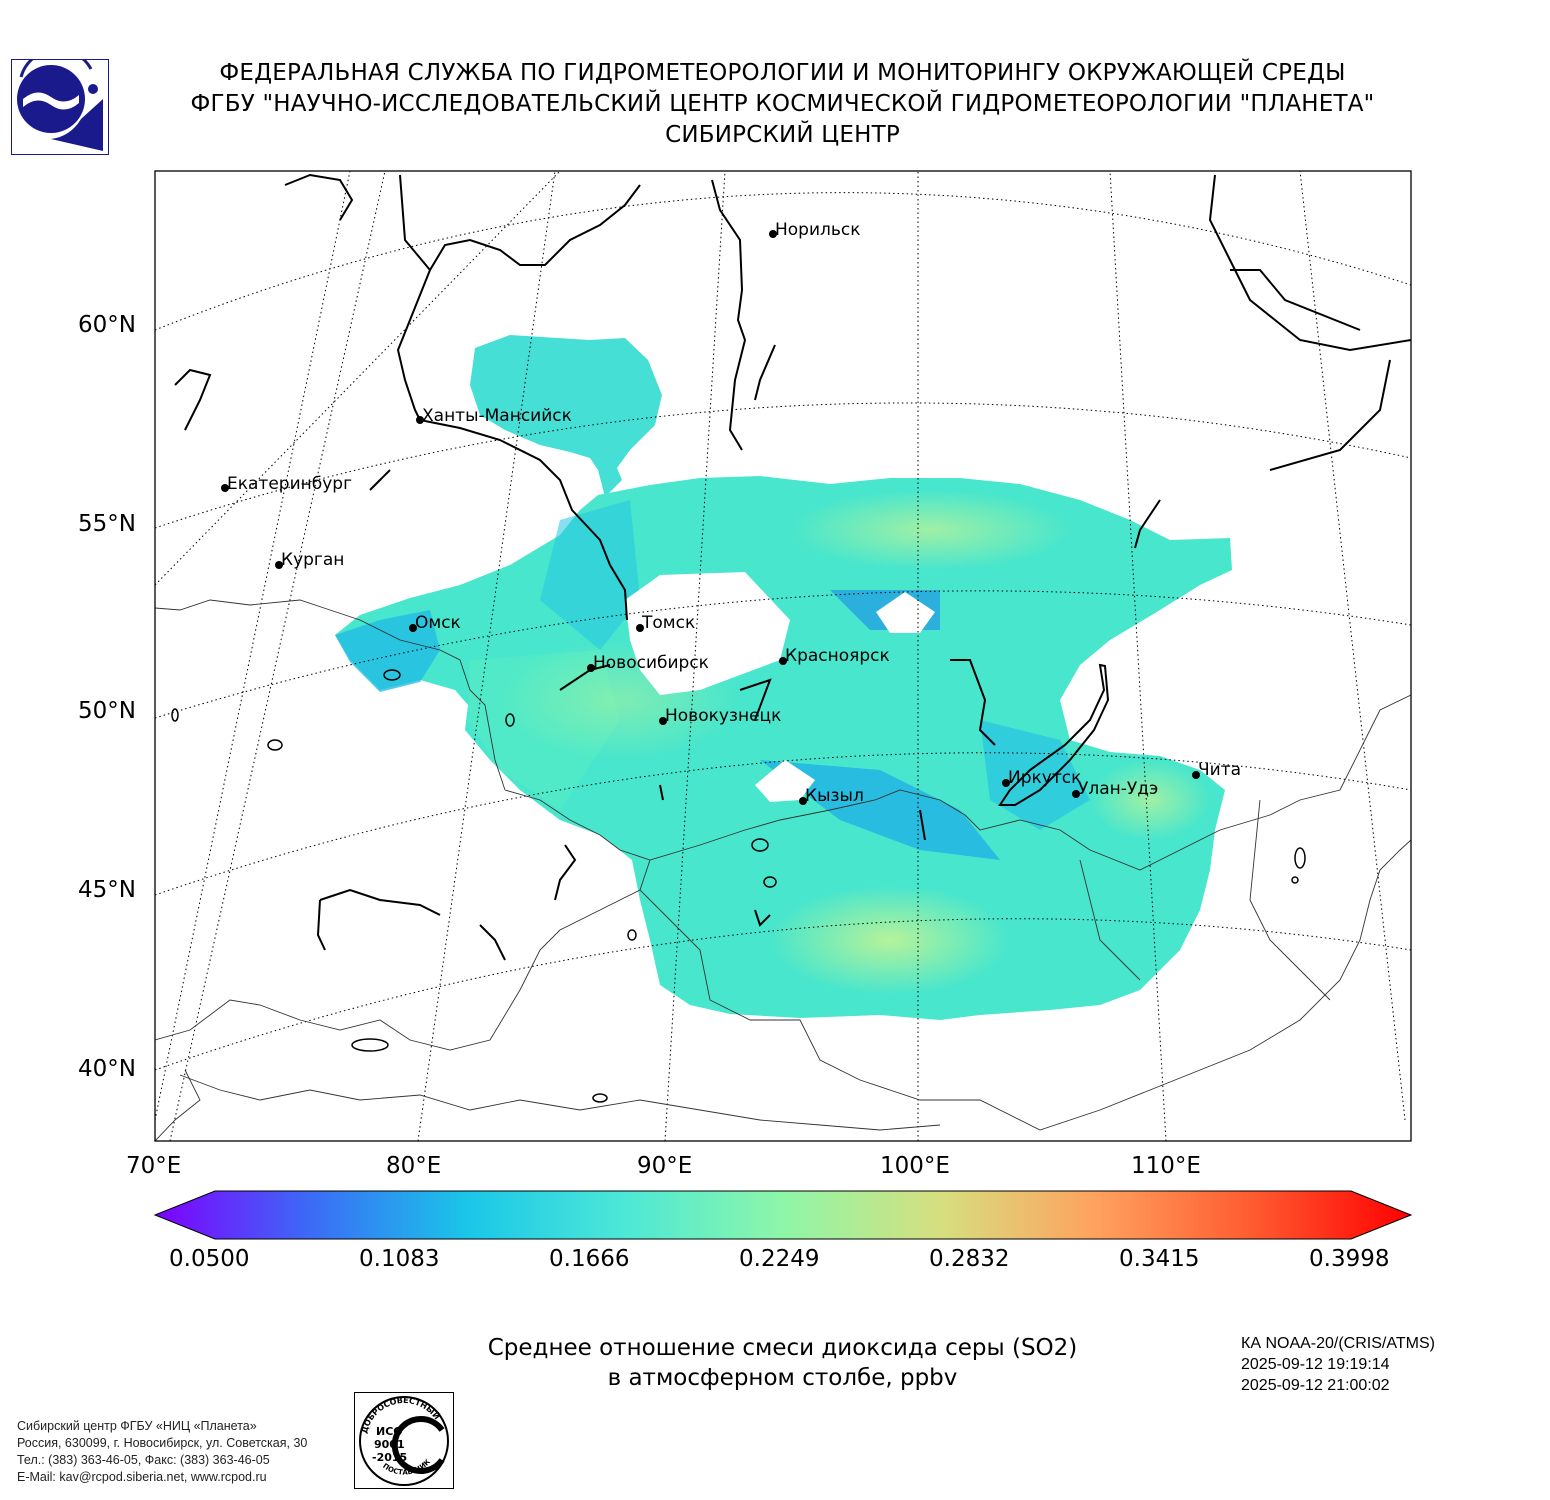 The image size is (1550, 1500). Describe the element at coordinates (905, 612) in the screenshot. I see `so2-gap-north` at that location.